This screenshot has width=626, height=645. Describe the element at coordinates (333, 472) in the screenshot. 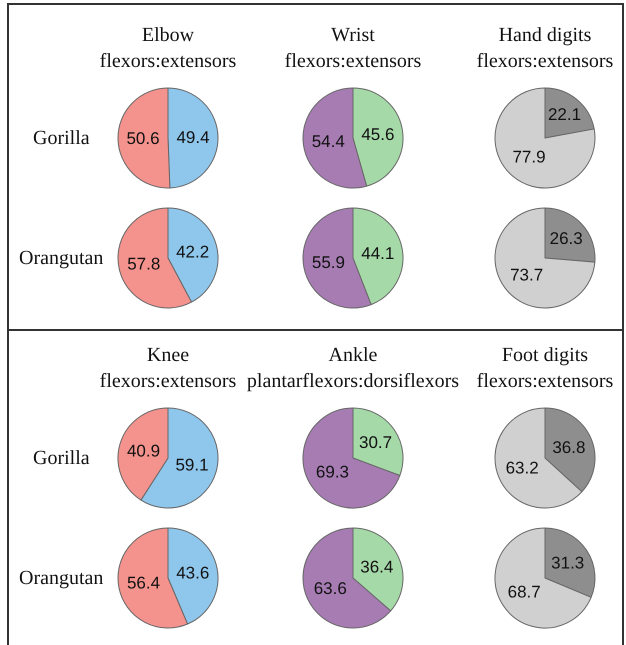

I see `data-label: 69.3` at that location.